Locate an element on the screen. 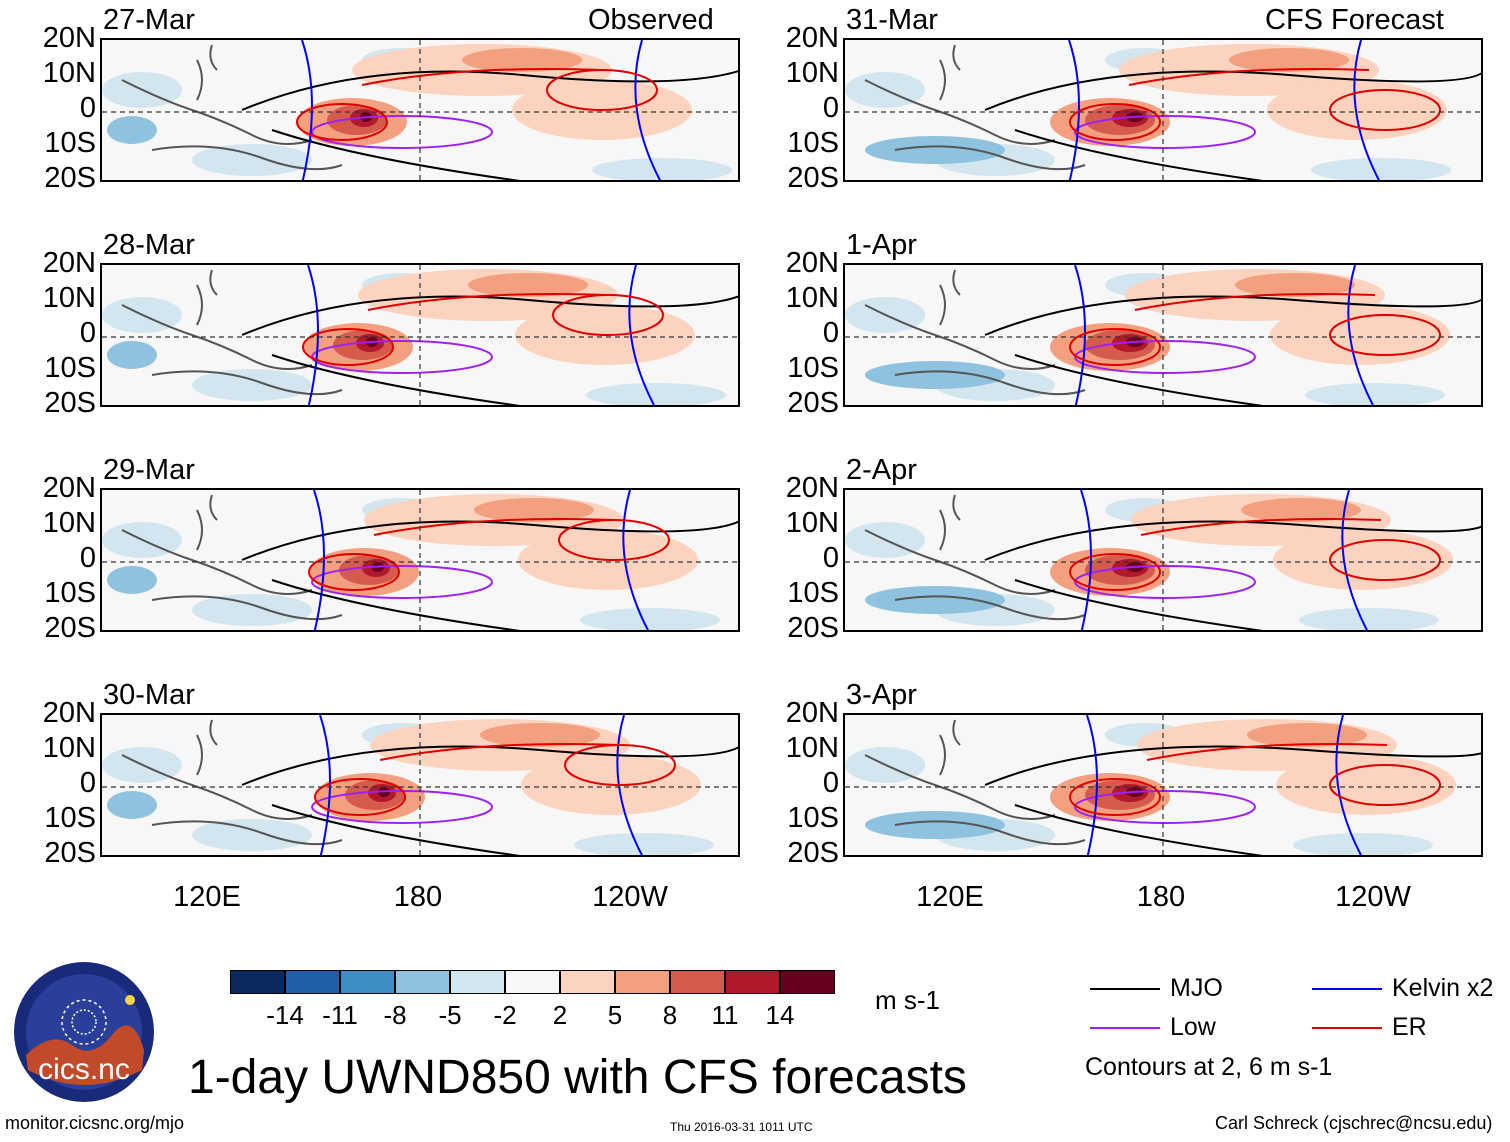 The width and height of the screenshot is (1510, 1142). panel-date-left-1: 28-Mar is located at coordinates (149, 245).